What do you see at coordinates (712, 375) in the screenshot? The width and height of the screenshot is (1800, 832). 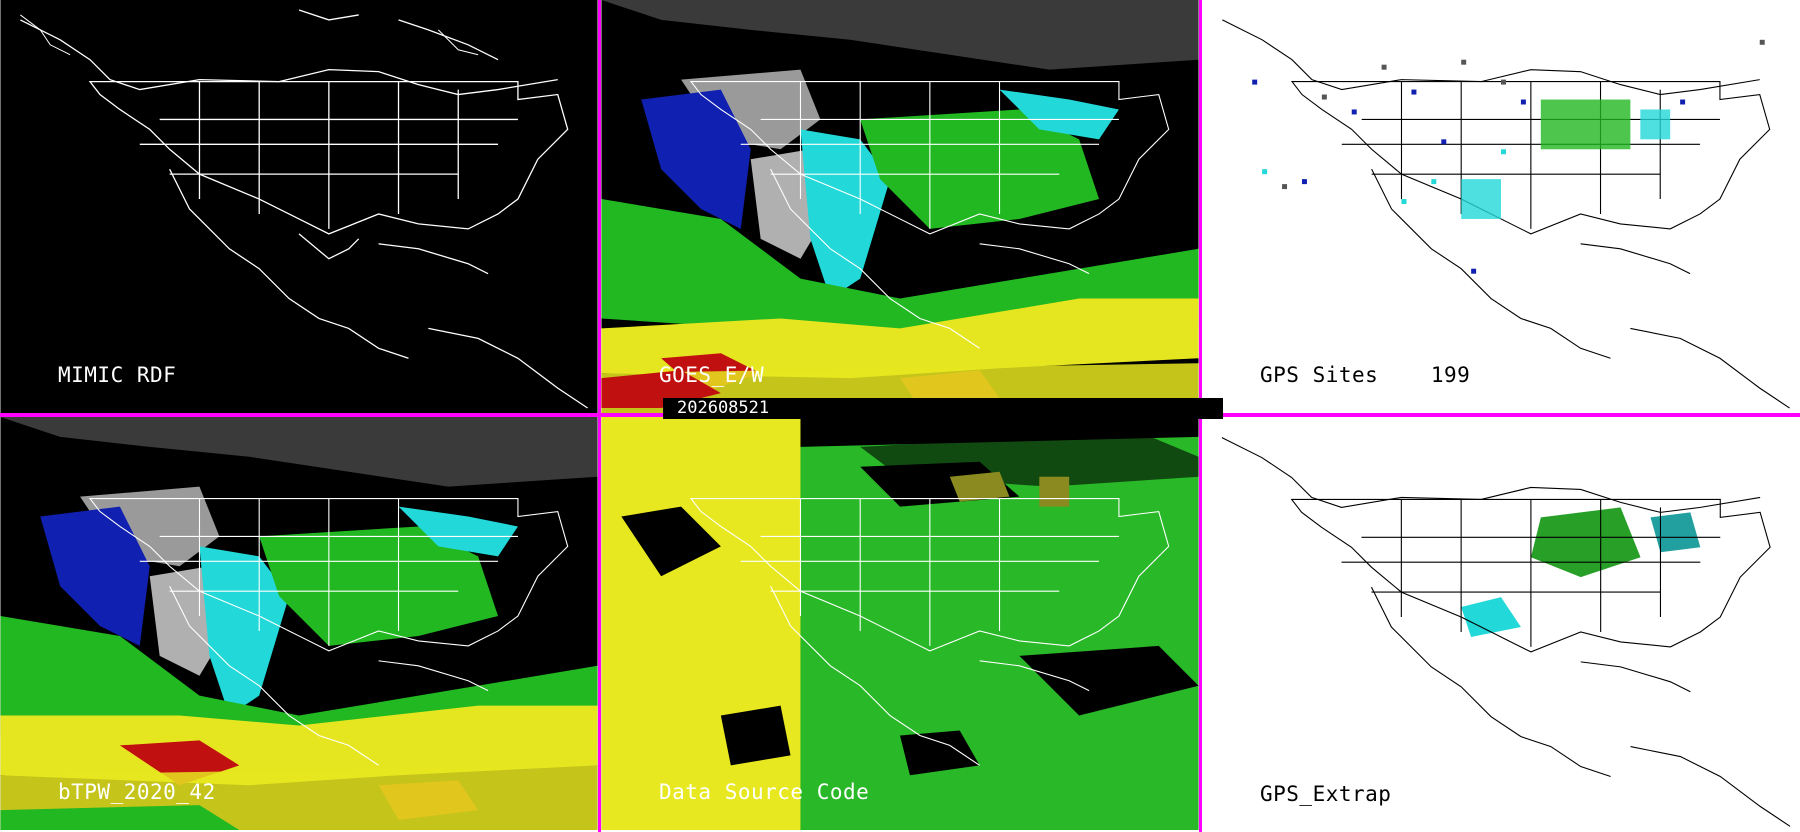 I see `panel-label: GOES_E/W` at bounding box center [712, 375].